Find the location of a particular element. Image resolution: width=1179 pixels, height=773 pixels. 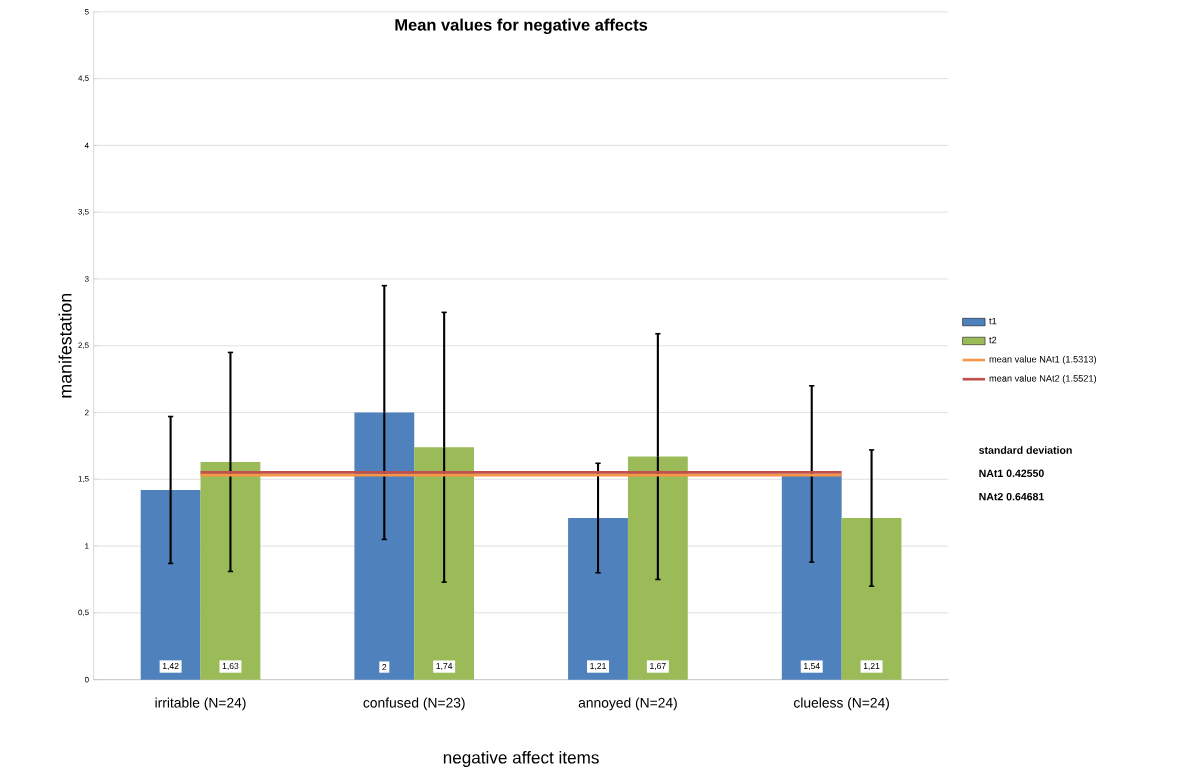

chart-title: Mean values for negative affects is located at coordinates (521, 26).